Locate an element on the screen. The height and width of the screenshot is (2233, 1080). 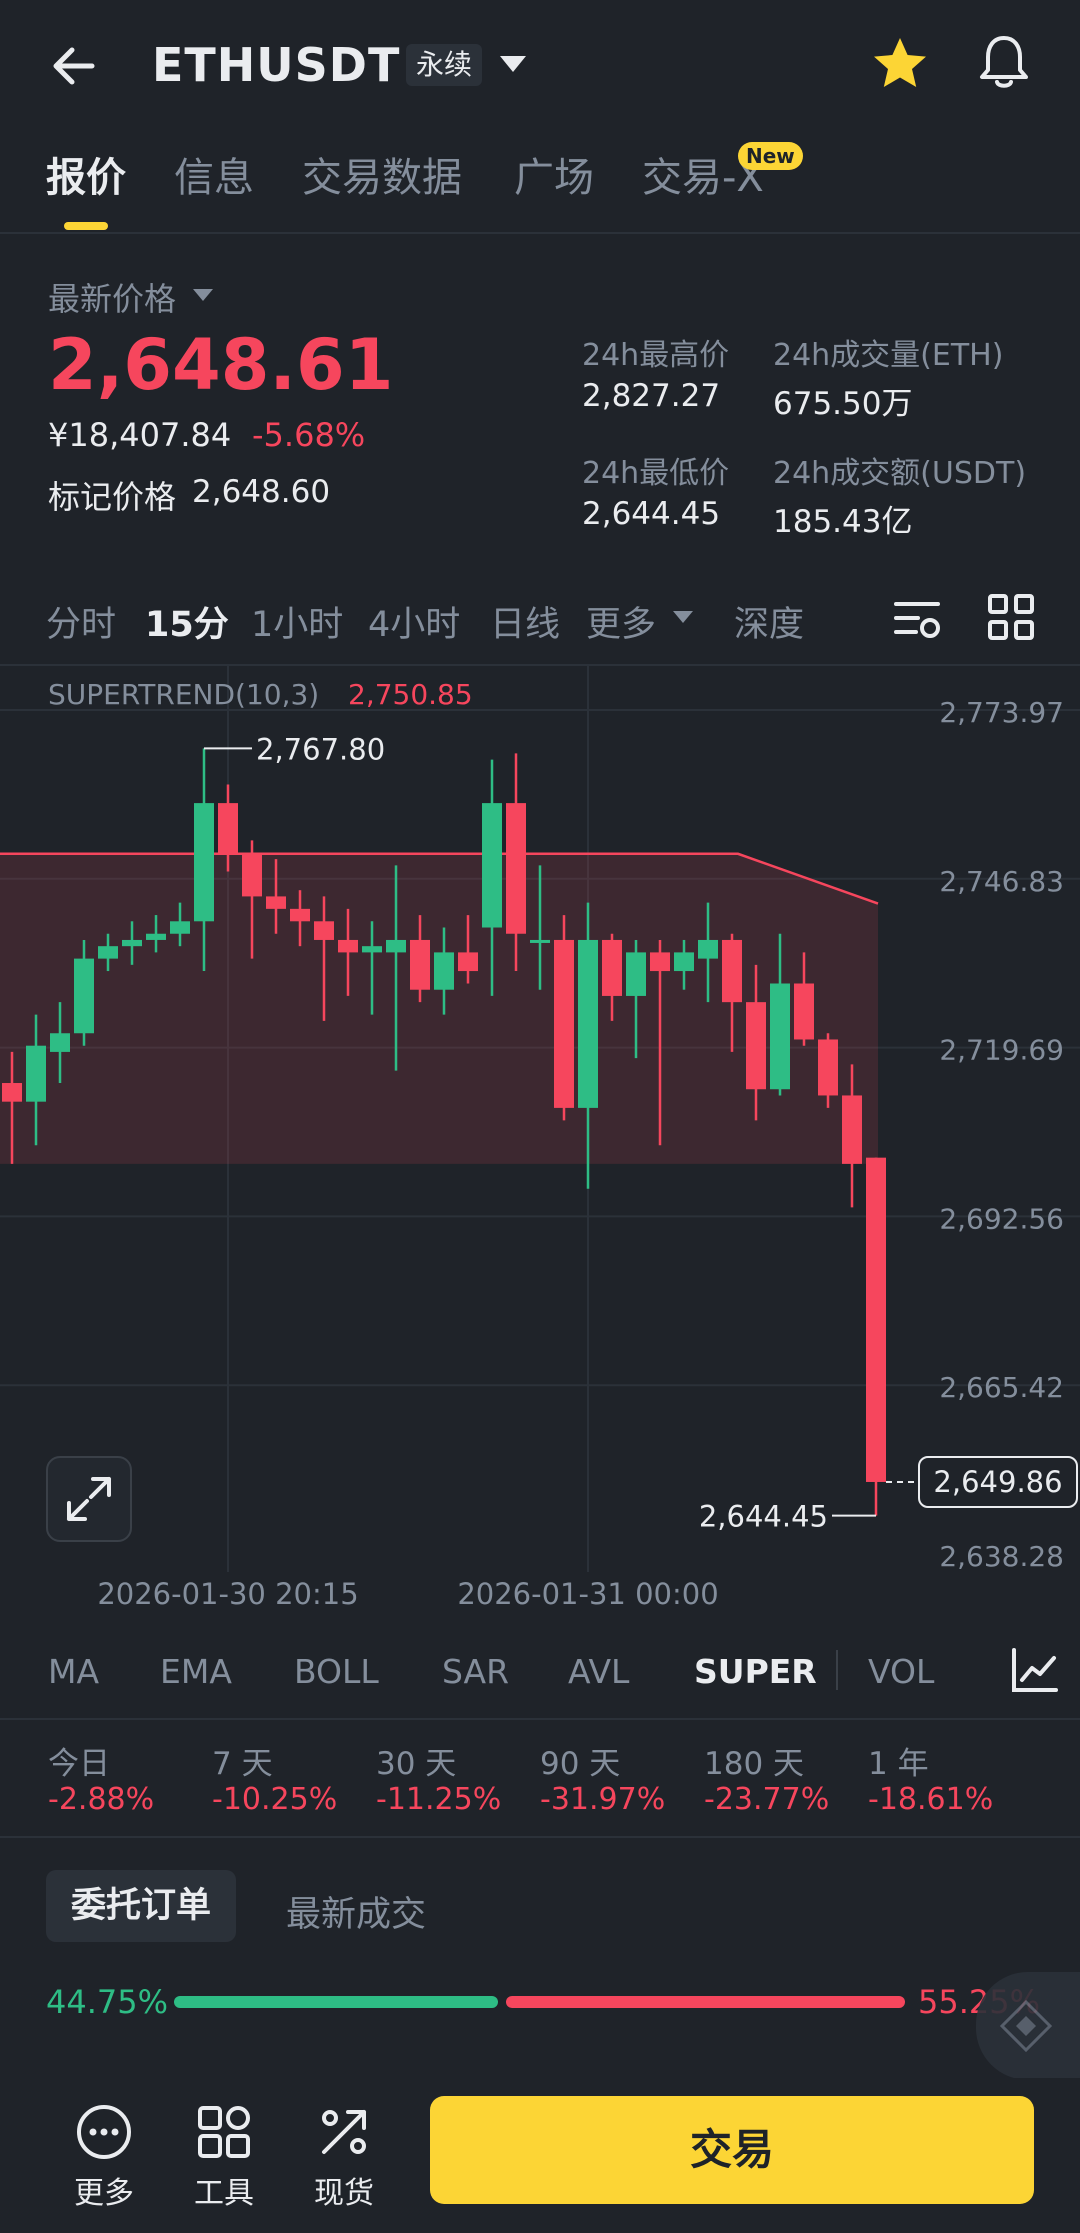
tab-quote: 报价 is located at coordinates (86, 178).